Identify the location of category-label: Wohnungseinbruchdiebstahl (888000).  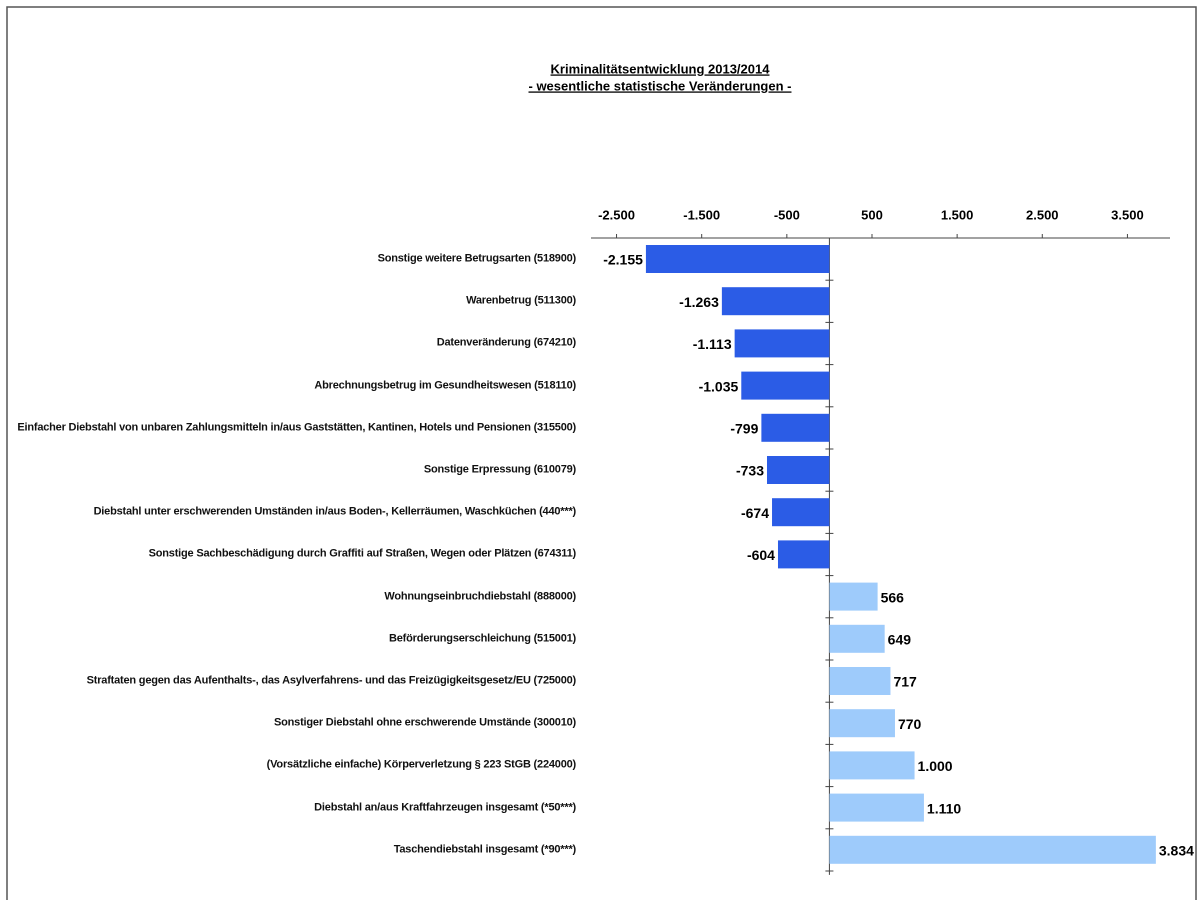
(480, 596).